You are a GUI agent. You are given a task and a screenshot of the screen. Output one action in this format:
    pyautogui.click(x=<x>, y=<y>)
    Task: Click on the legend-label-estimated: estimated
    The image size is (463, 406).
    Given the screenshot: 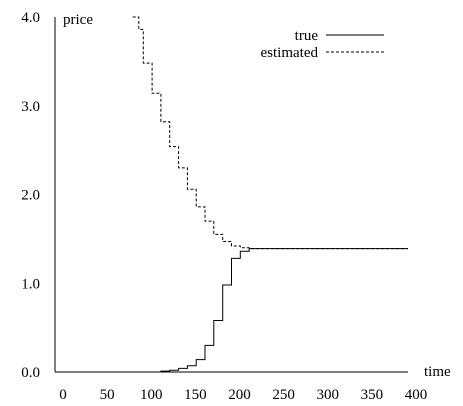 What is the action you would take?
    pyautogui.click(x=290, y=53)
    